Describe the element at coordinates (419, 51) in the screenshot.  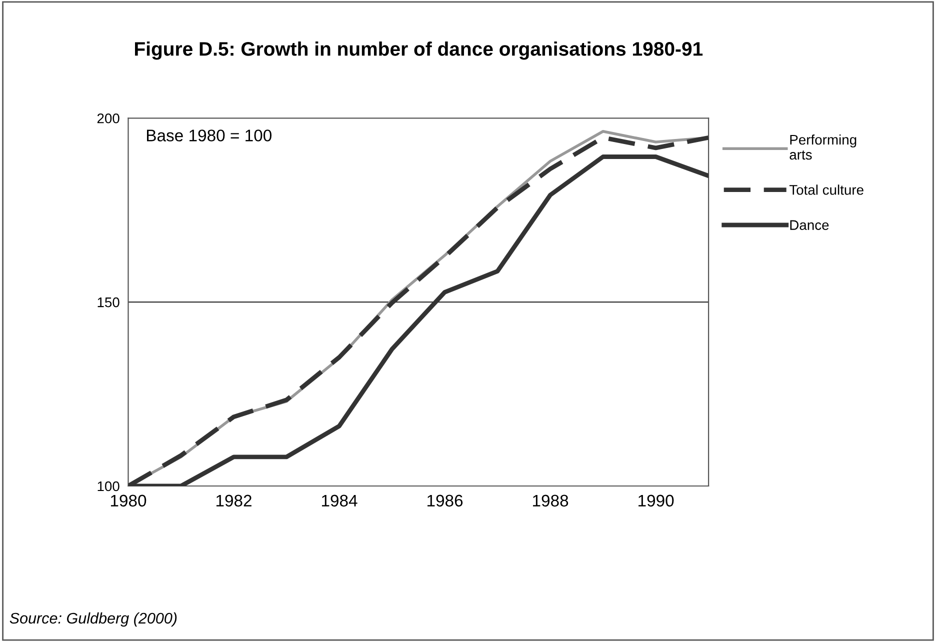
I see `chart-title: Figure D.5: Growth in number of dance organisations 1980-91` at that location.